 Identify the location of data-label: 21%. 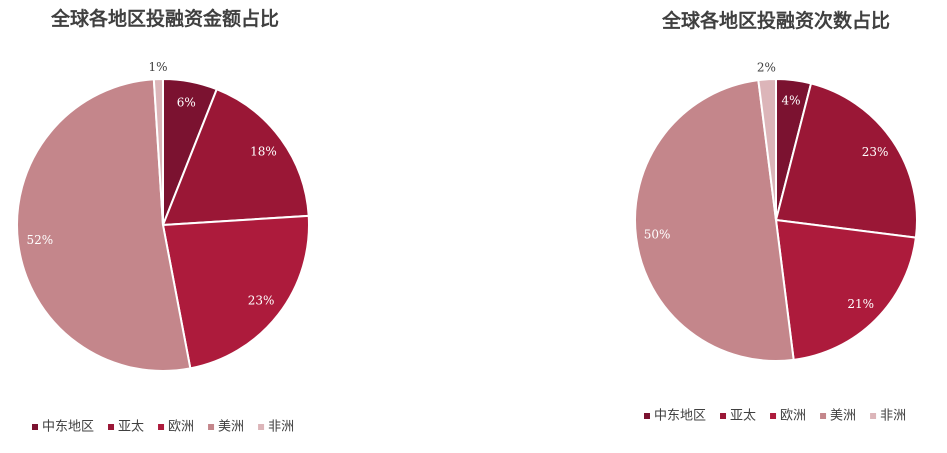
(860, 304).